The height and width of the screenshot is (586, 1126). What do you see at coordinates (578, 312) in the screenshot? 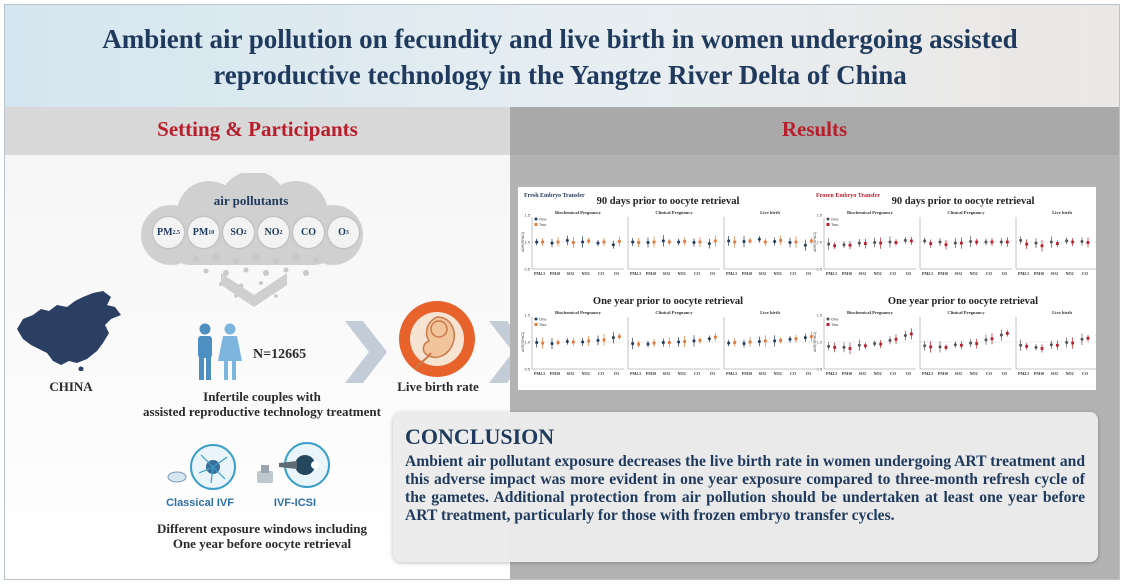
I see `outcome-header: Biochemical Pregnancy` at bounding box center [578, 312].